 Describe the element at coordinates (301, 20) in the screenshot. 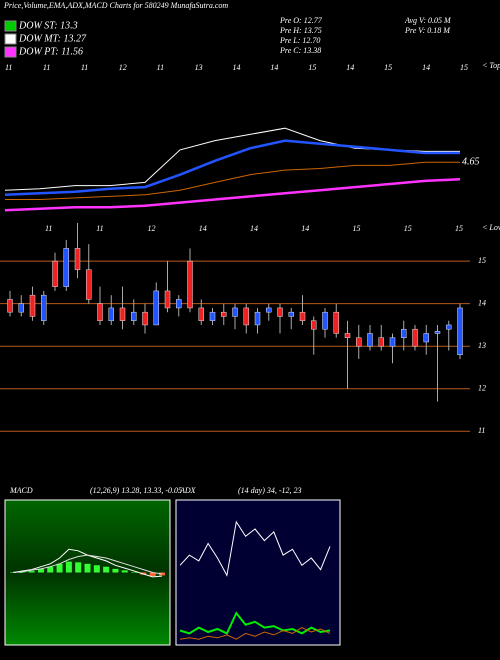

I see `info: Pre O: 12.77` at that location.